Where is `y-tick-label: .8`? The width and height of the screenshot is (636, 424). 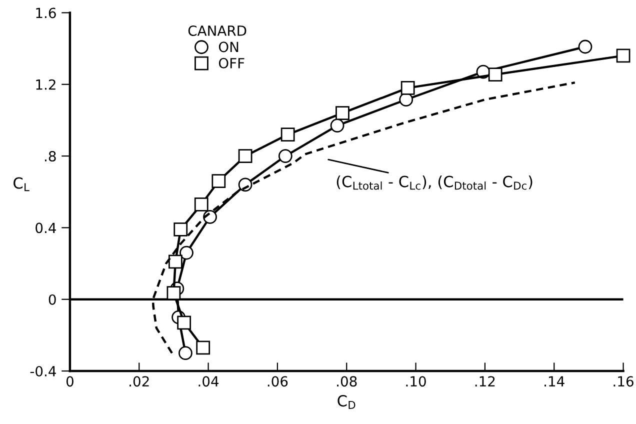 y-tick-label: .8 is located at coordinates (50, 156).